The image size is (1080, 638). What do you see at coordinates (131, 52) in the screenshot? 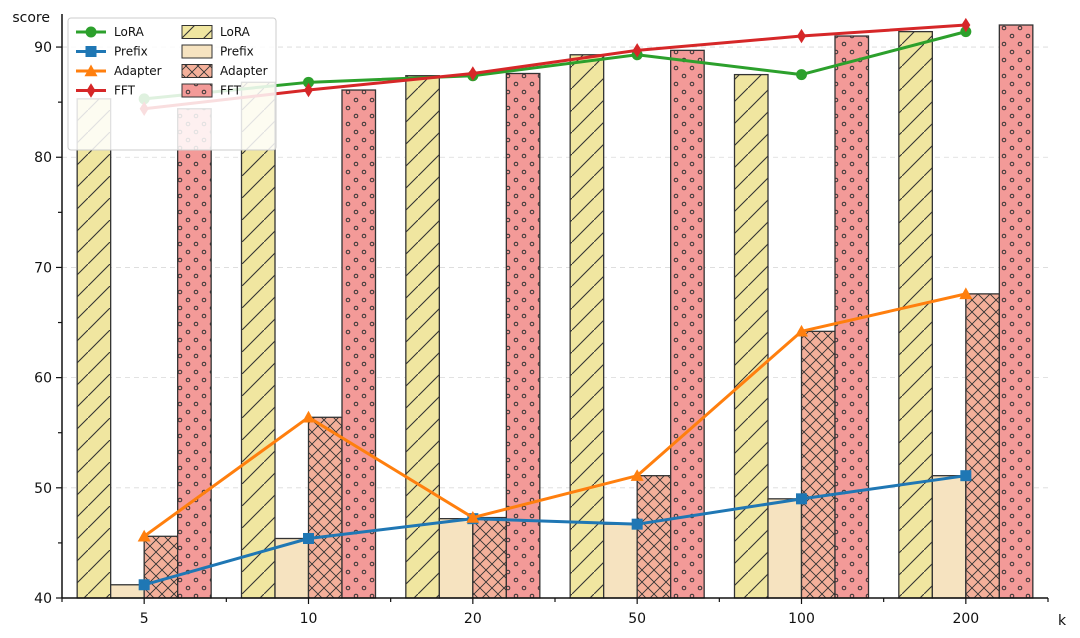
I see `legend-label-line-prefix: Prefix` at bounding box center [131, 52].